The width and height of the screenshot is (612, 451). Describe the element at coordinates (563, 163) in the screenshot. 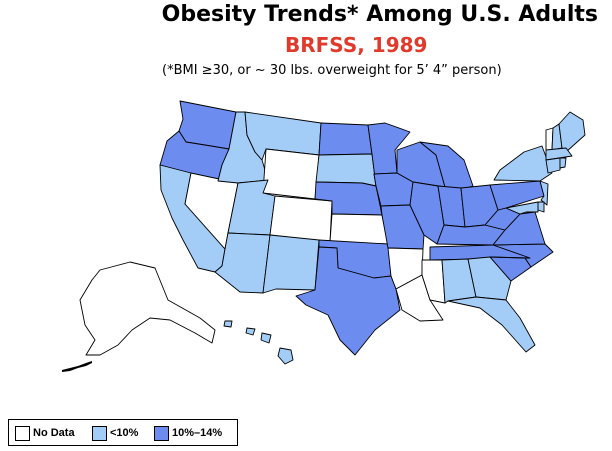

I see `state-rhode-island` at that location.